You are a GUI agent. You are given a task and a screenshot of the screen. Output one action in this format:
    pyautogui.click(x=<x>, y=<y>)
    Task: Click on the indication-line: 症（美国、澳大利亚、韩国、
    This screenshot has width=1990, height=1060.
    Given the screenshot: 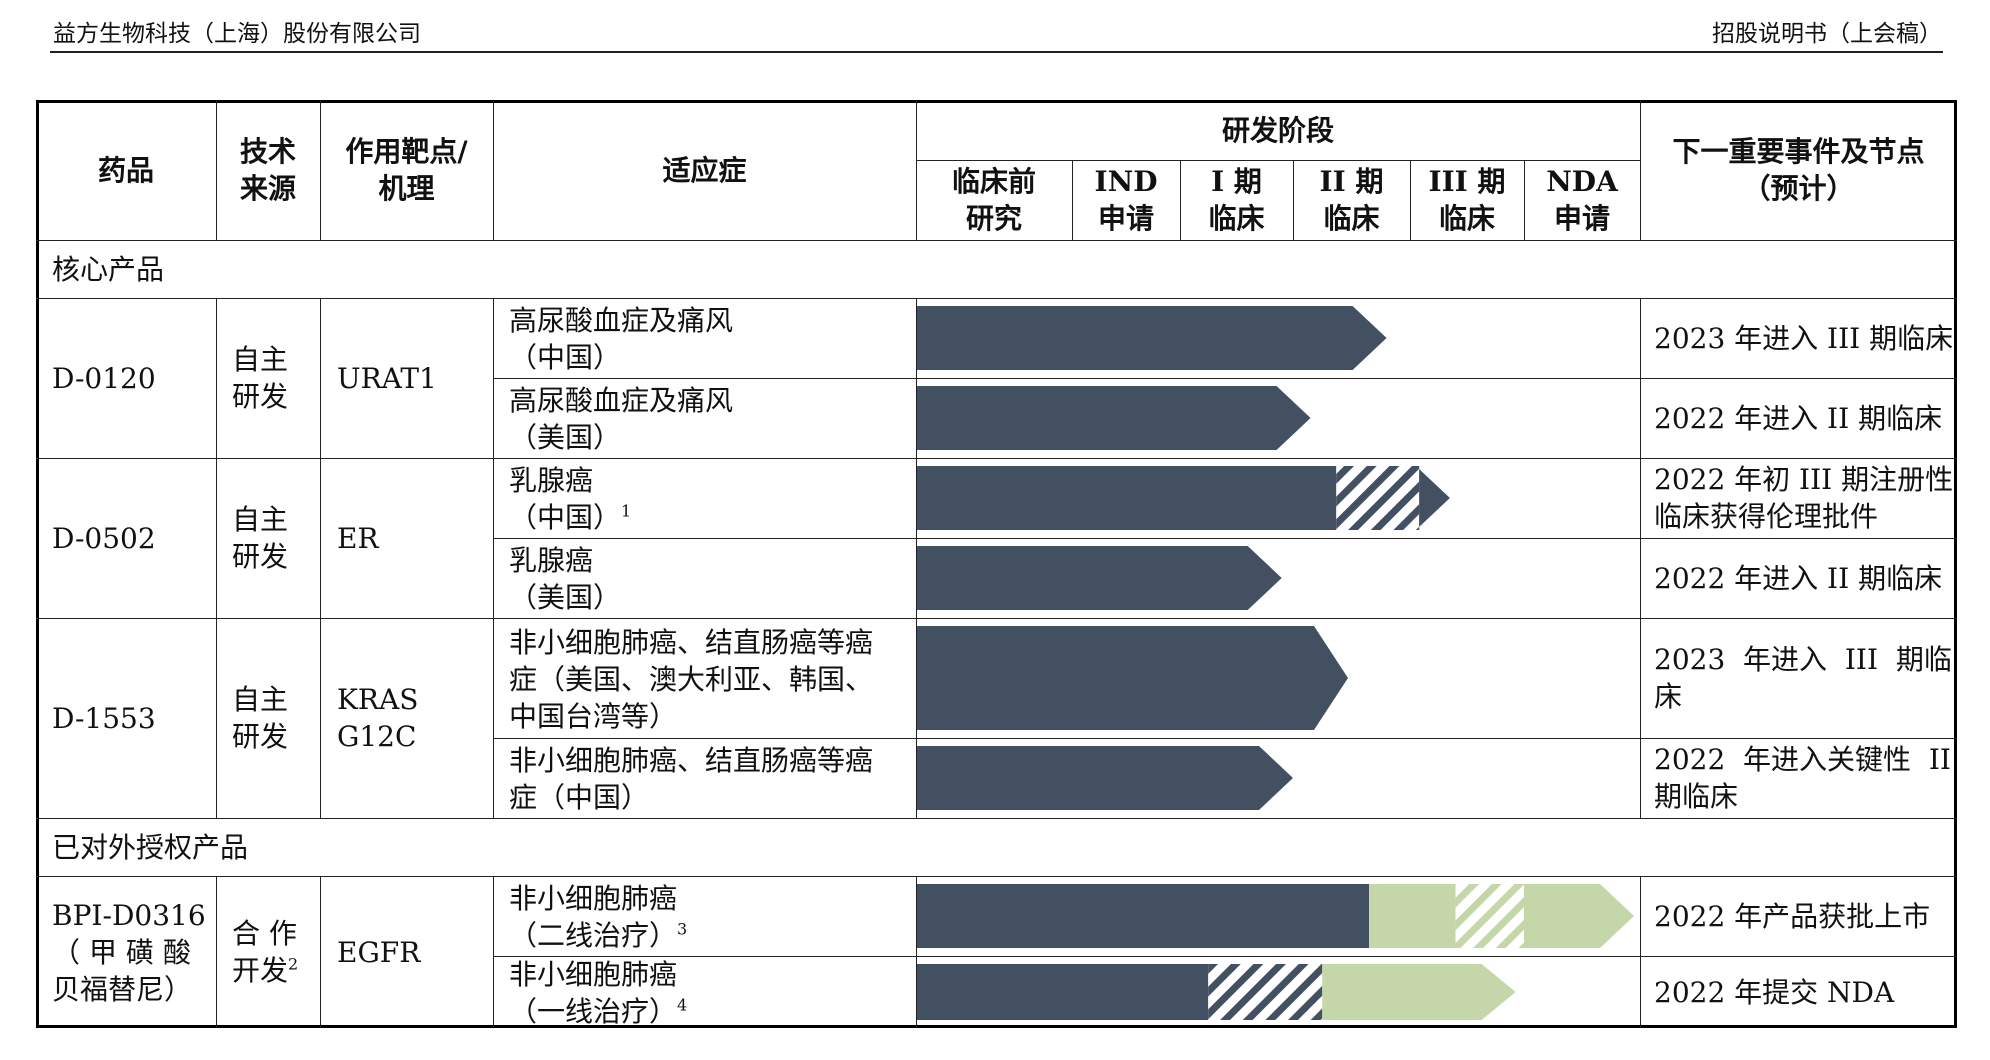 What is the action you would take?
    pyautogui.click(x=691, y=679)
    